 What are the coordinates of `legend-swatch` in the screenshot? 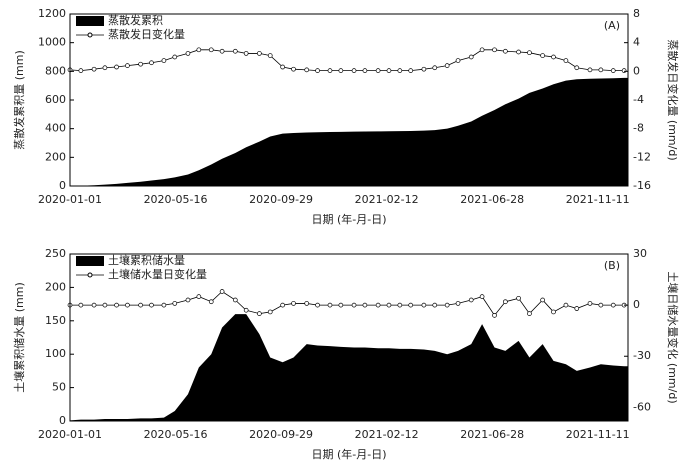 It's located at (90, 261).